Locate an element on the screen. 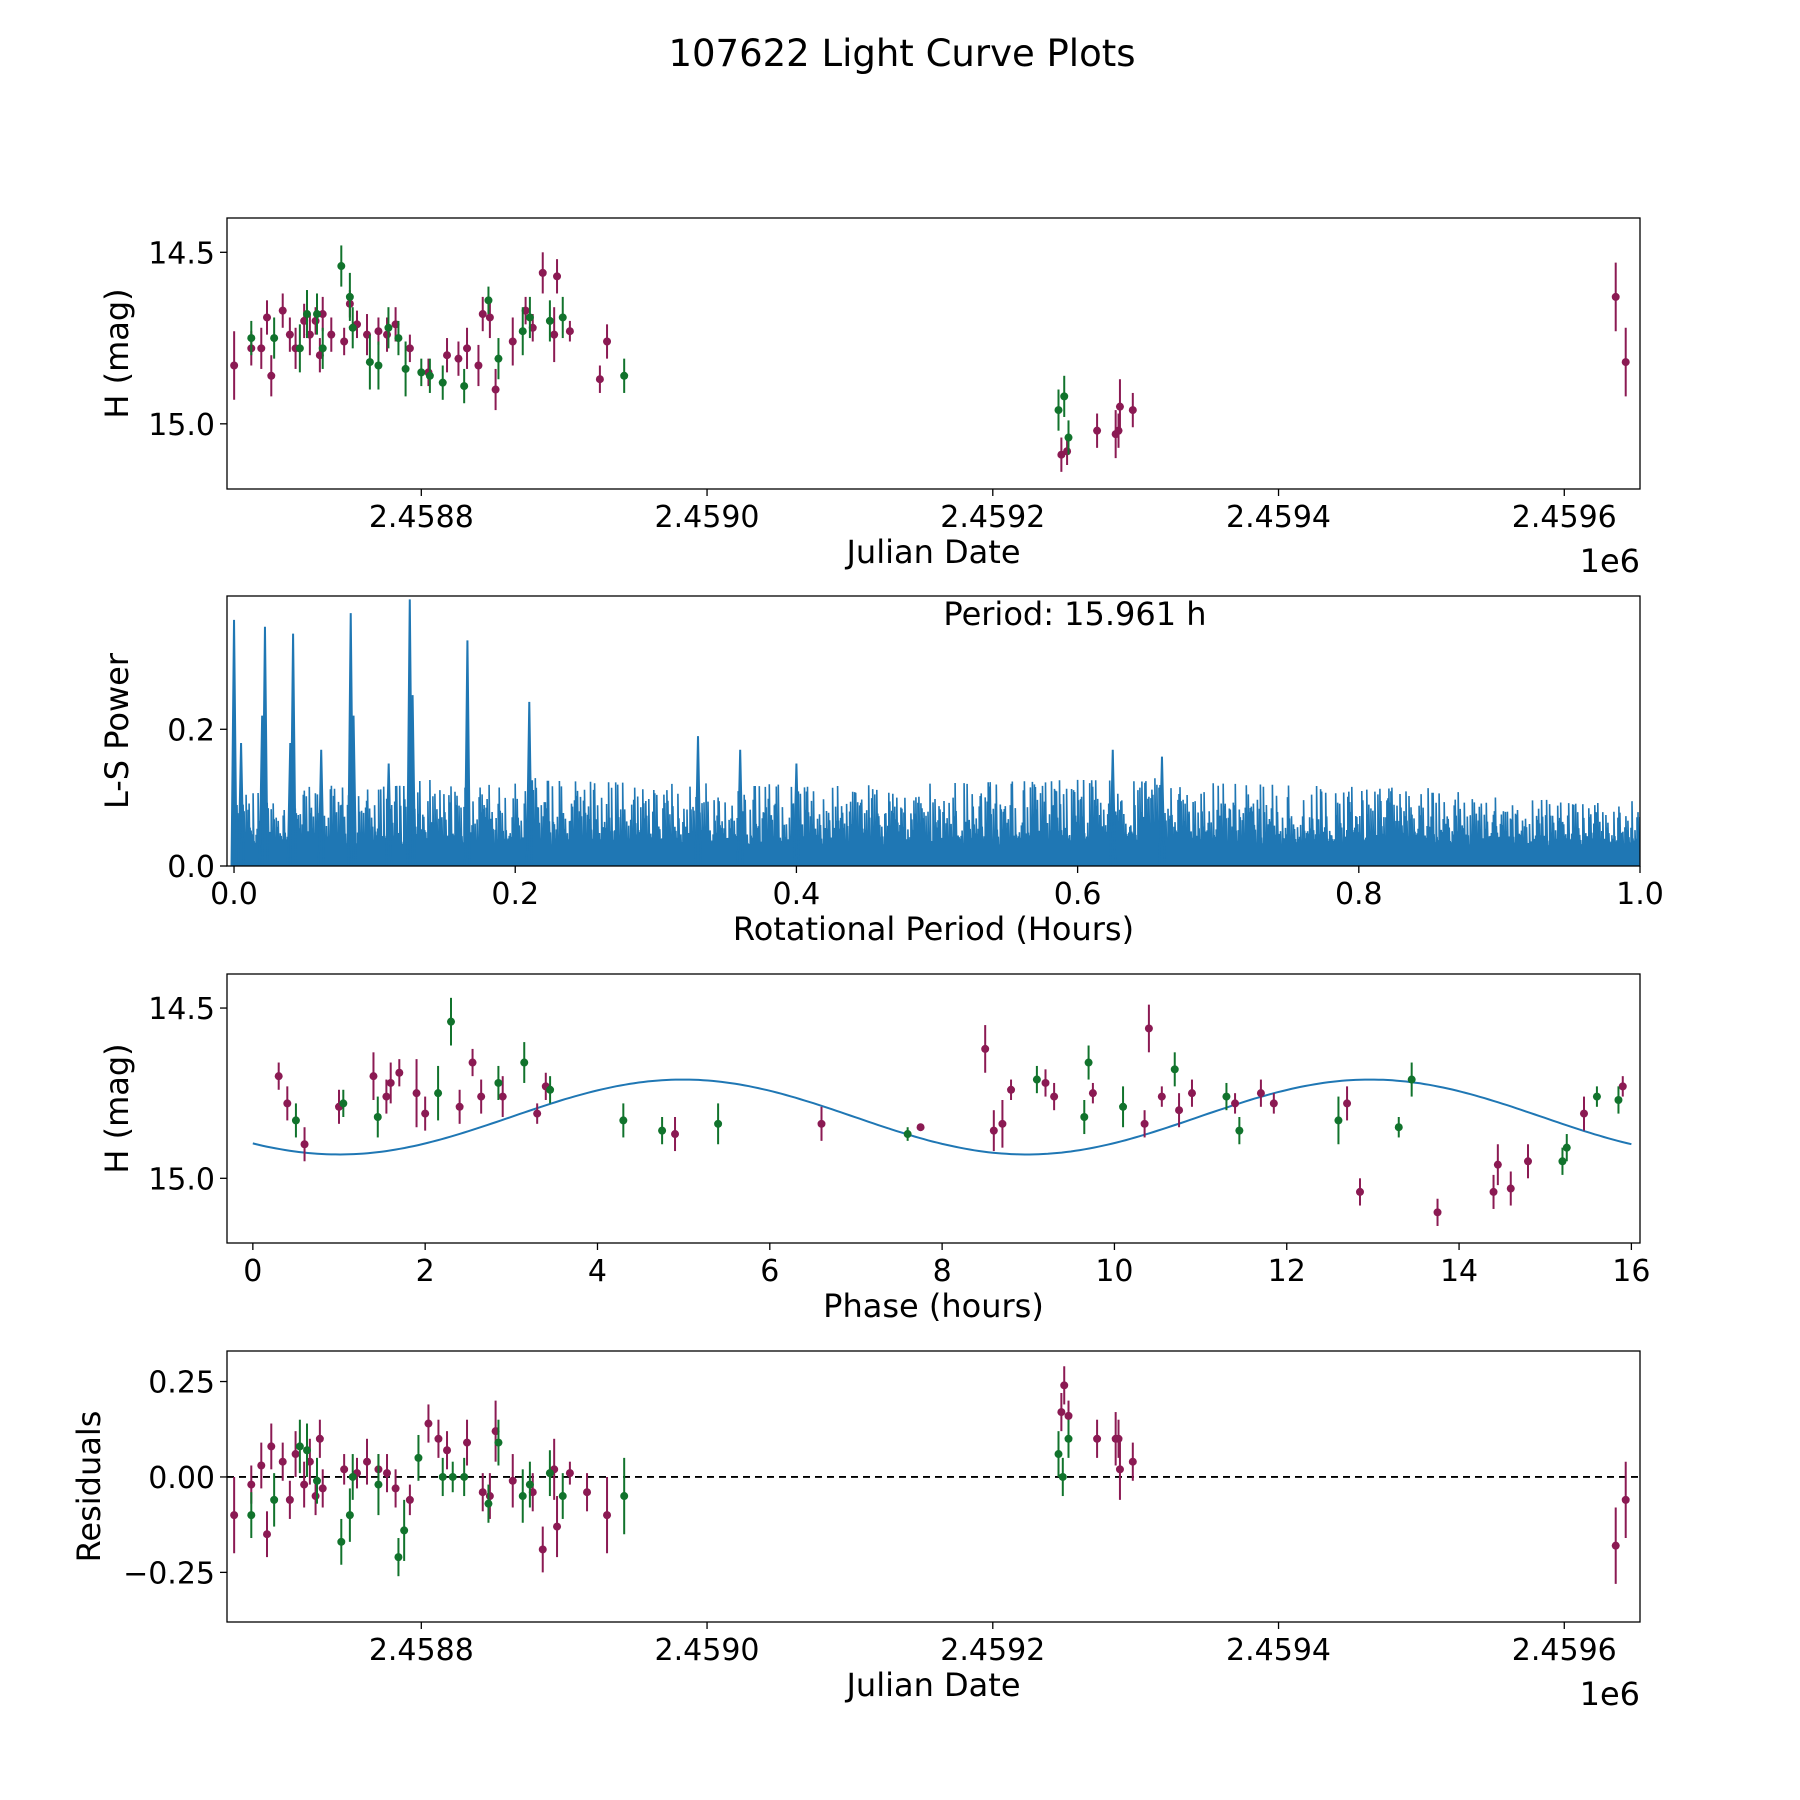  y-axis-label: H (mag) is located at coordinates (117, 353).